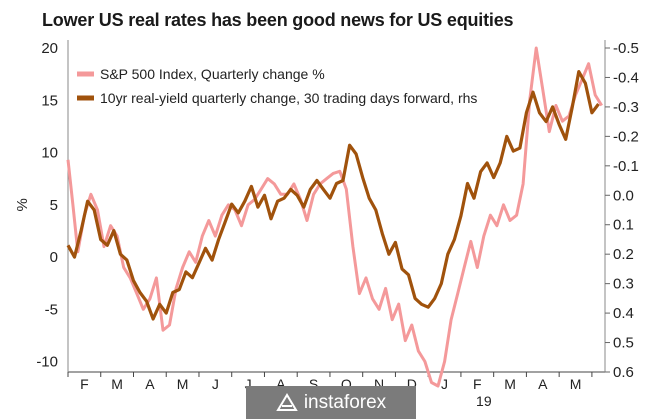  What do you see at coordinates (379, 384) in the screenshot?
I see `x-tick-label: N` at bounding box center [379, 384].